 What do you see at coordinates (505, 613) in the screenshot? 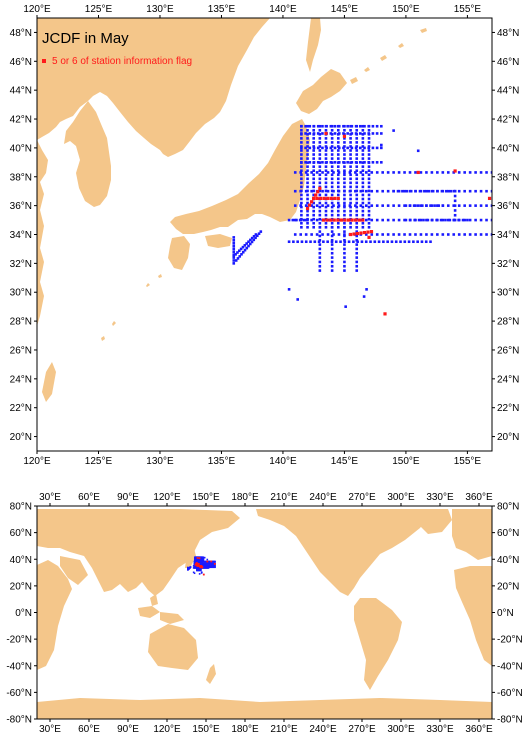
I see `global-lat-label-right: 0°N` at bounding box center [505, 613].